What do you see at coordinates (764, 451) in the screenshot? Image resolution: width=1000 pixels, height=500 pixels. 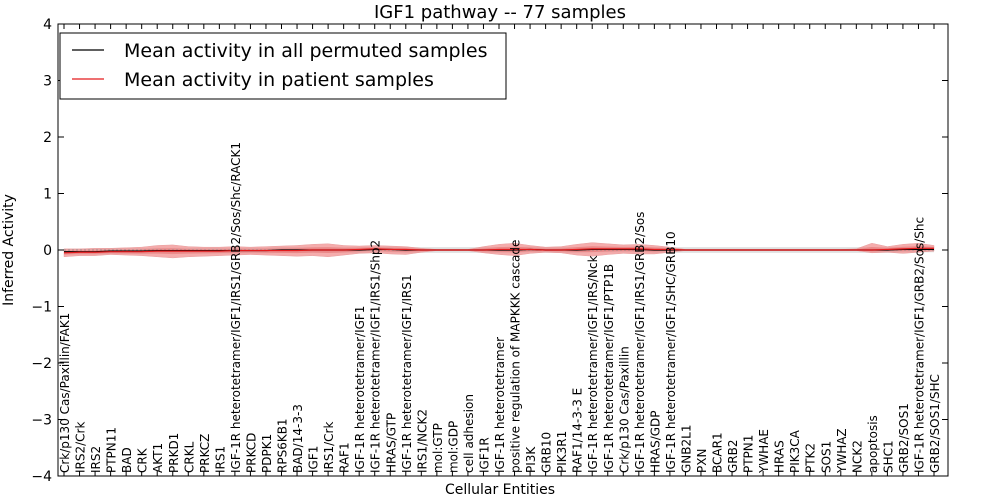 I see `x-tick-label: YWHAE` at bounding box center [764, 451].